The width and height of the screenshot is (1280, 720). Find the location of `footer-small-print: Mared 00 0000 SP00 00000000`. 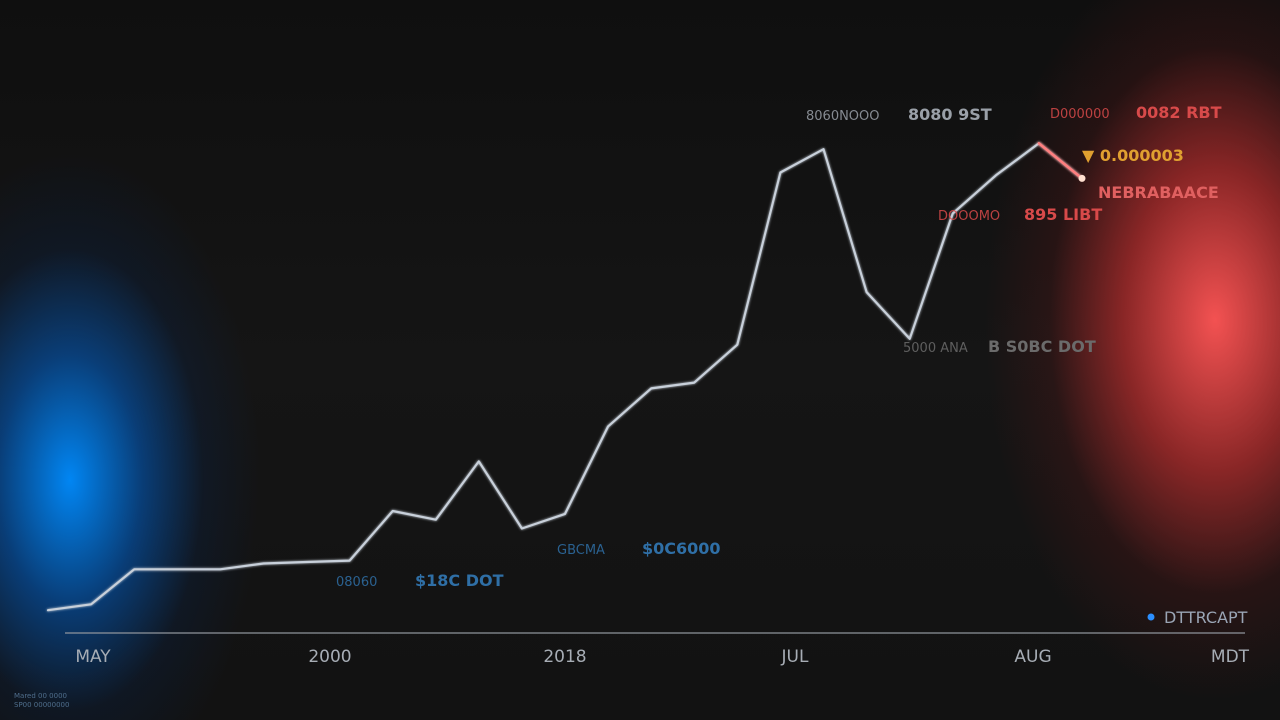

footer-small-print: Mared 00 0000 SP00 00000000 is located at coordinates (41, 701).